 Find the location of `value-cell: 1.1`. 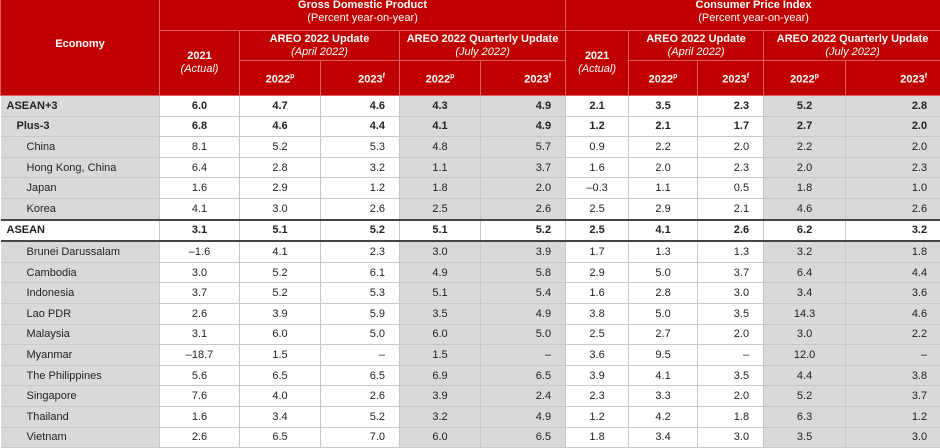

value-cell: 1.1 is located at coordinates (440, 167).